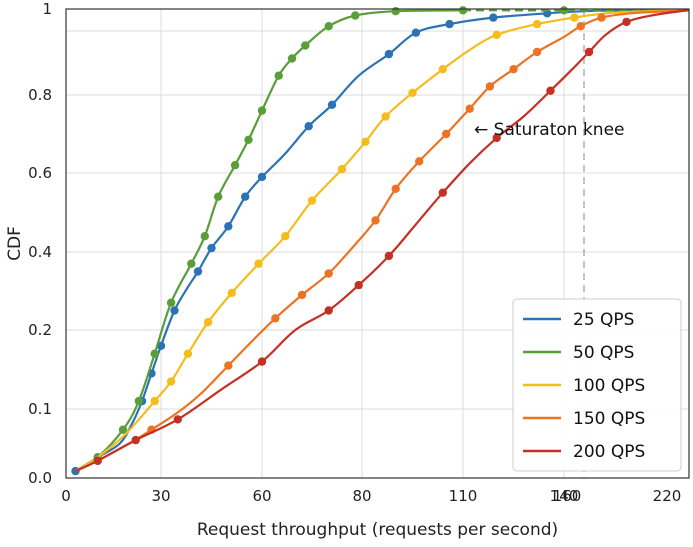 This screenshot has width=693, height=547. What do you see at coordinates (40, 478) in the screenshot?
I see `y-tick-label: 0.0` at bounding box center [40, 478].